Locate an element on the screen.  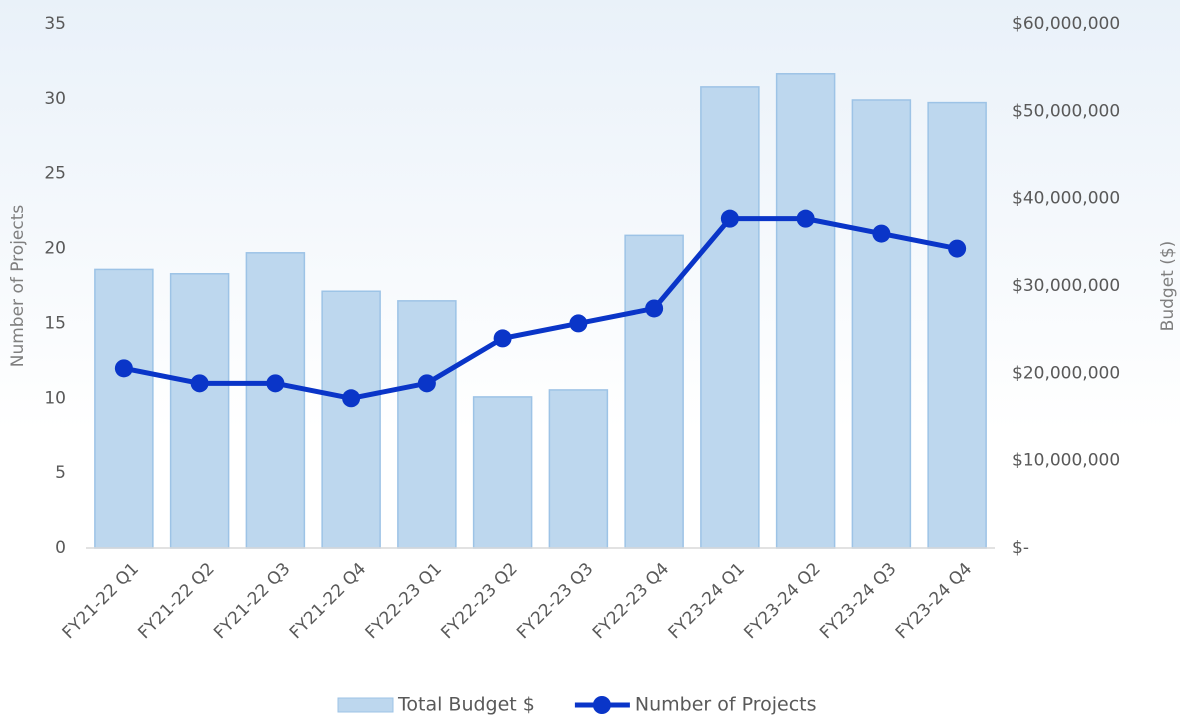
y-tick-label: 15 is located at coordinates (55, 323).